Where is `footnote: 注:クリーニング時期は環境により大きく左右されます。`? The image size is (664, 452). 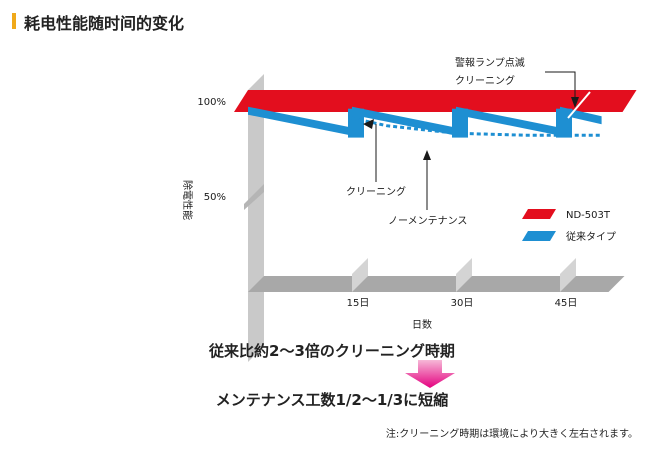
footnote: 注:クリーニング時期は環境により大きく左右されます。 is located at coordinates (511, 434).